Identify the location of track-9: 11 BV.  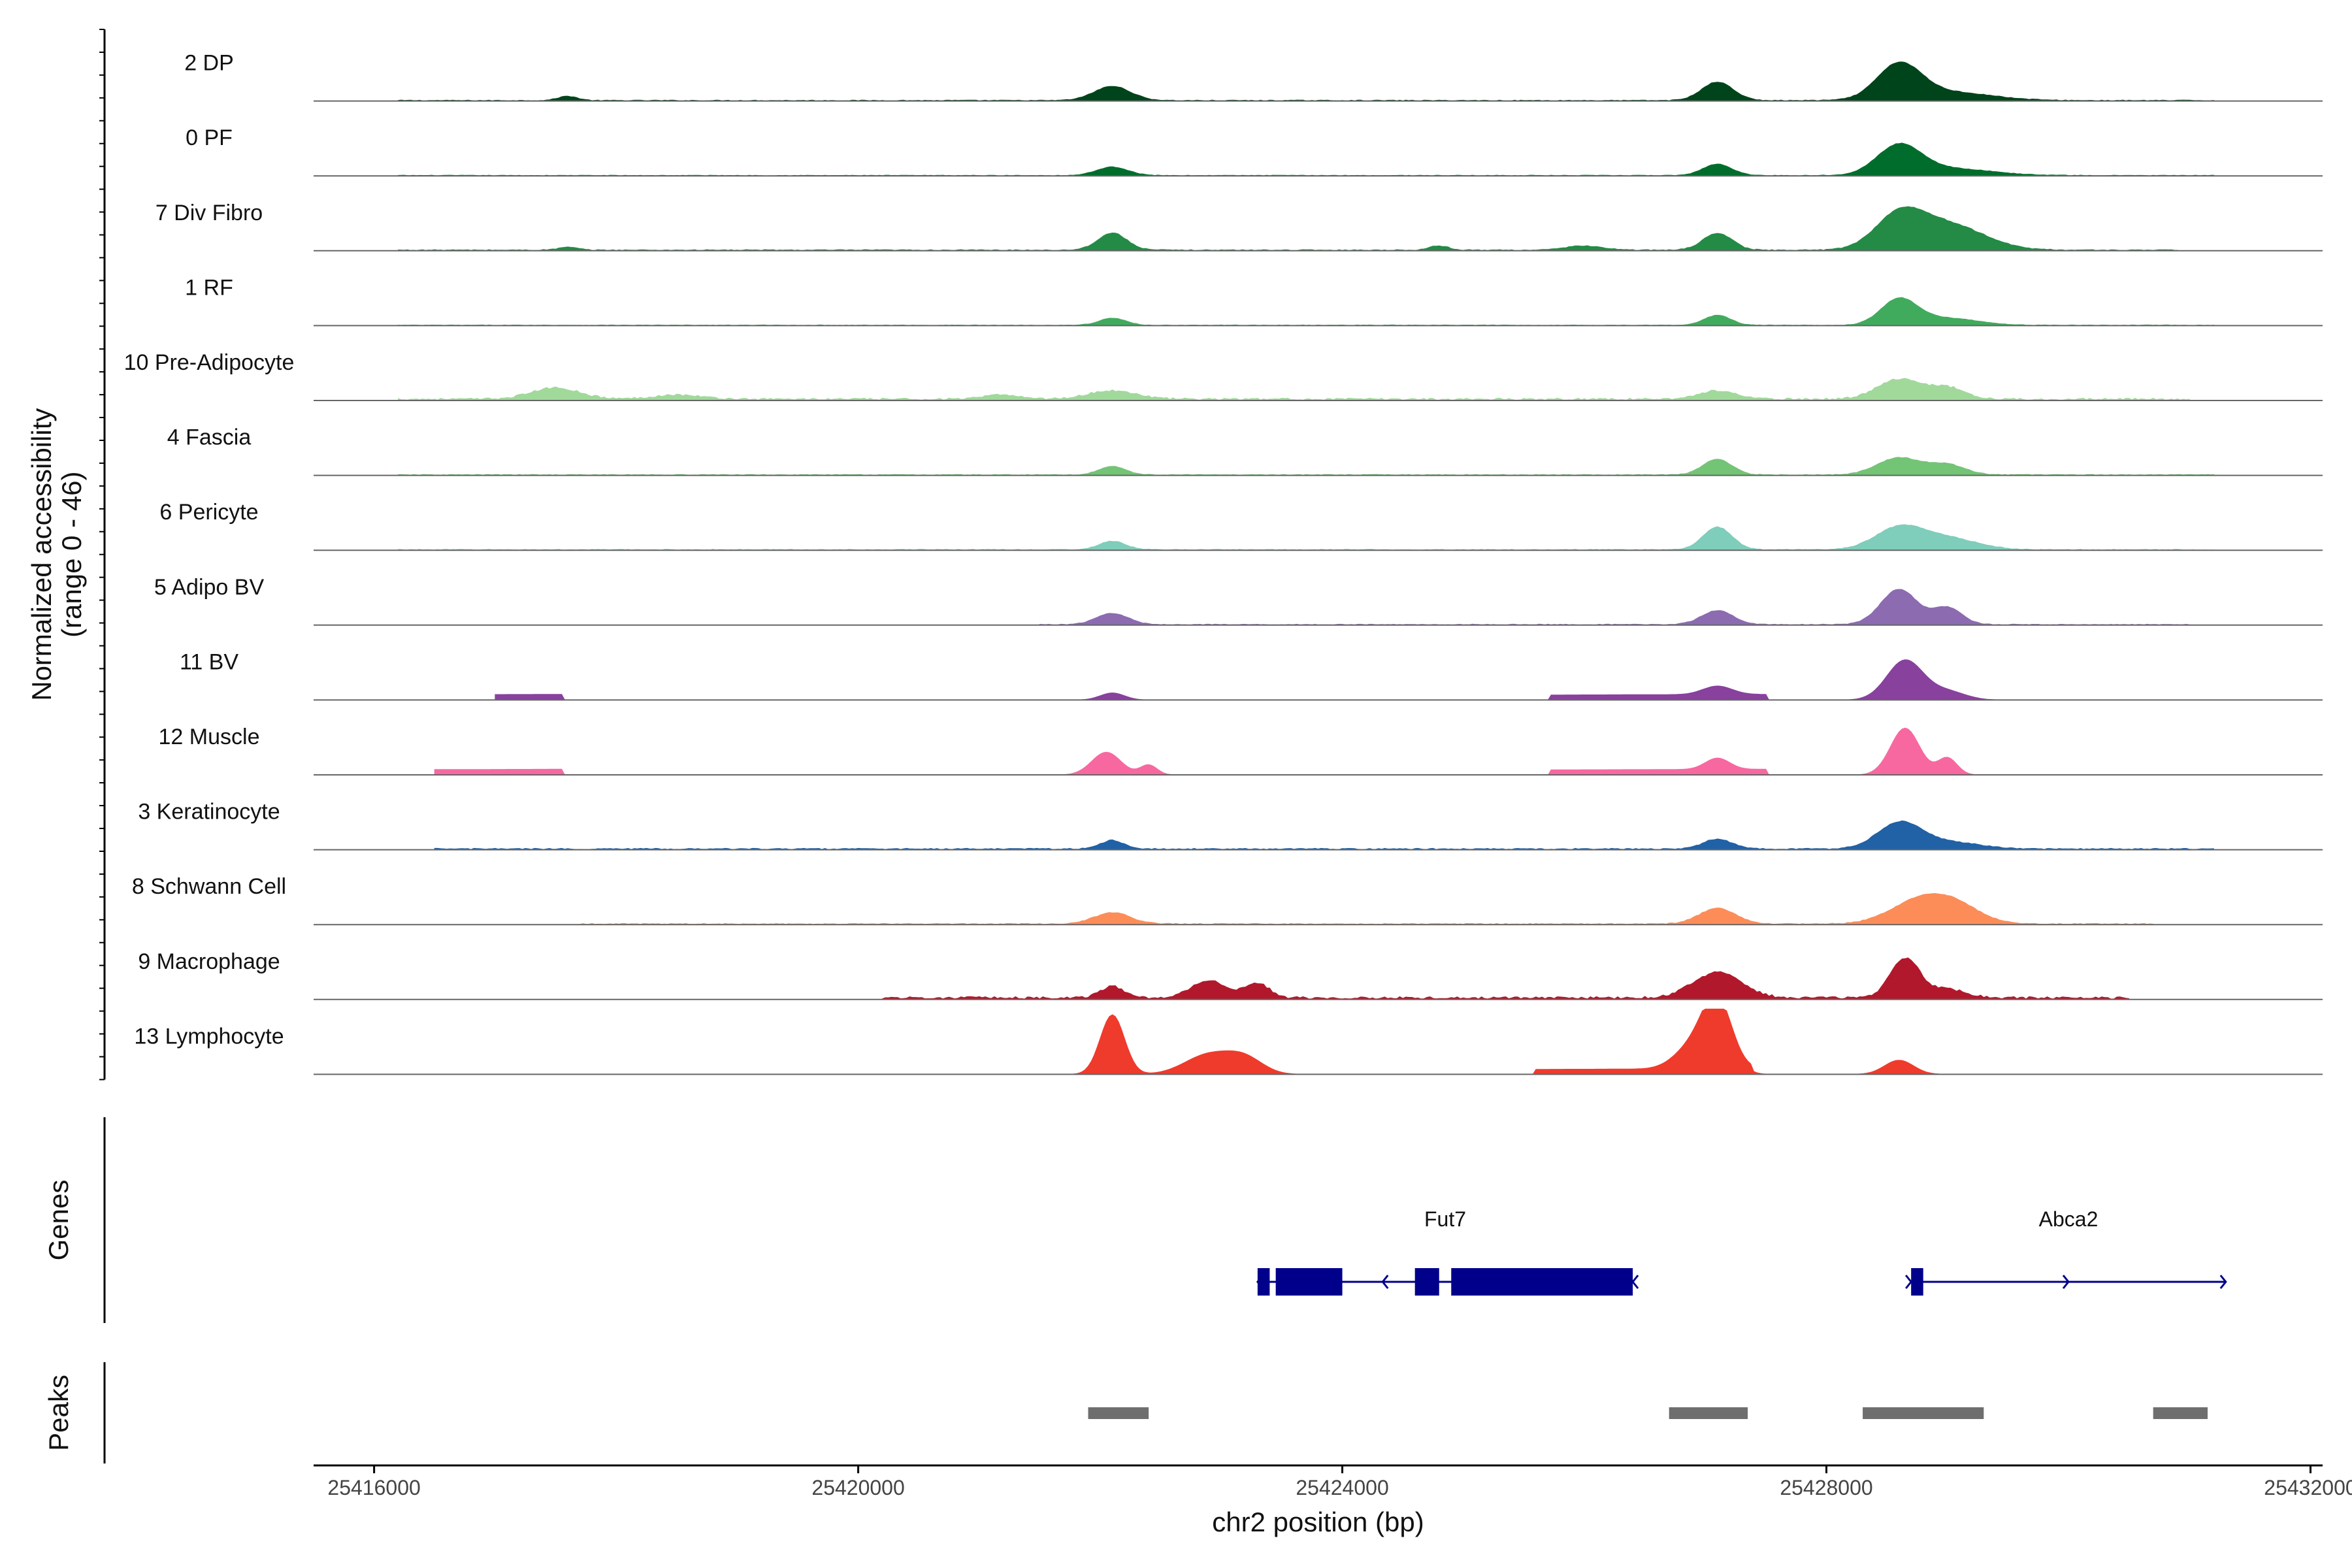
(1251, 675).